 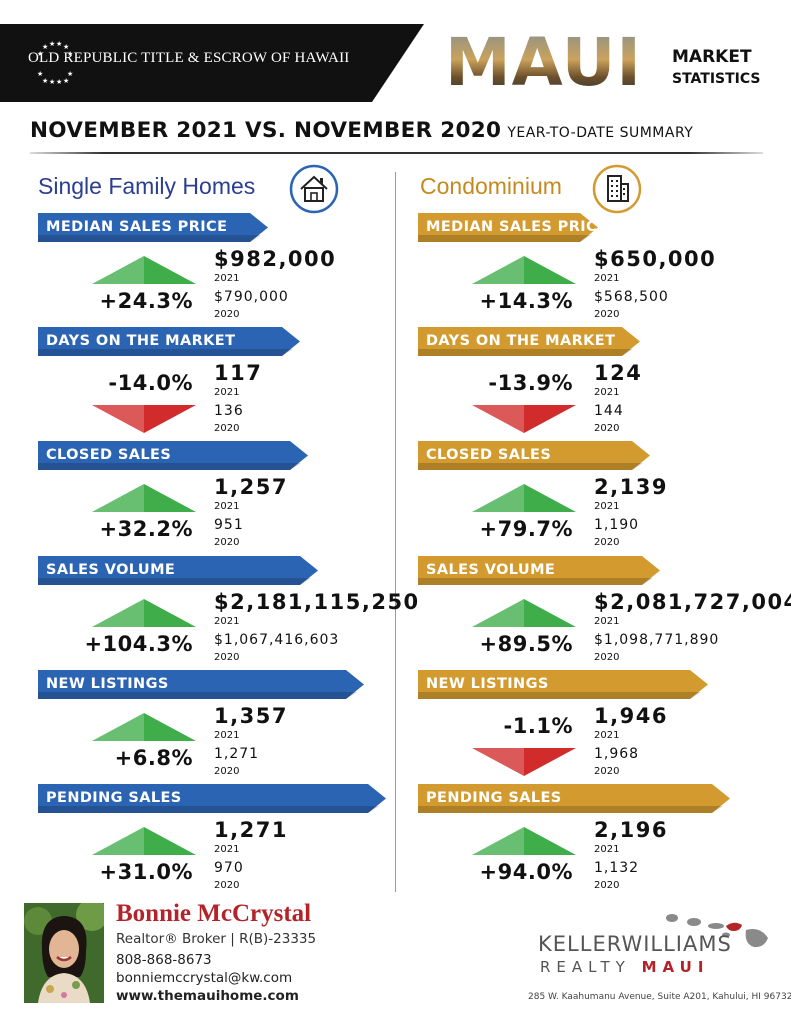 I want to click on brokerage-sub-maui: MAUI, so click(x=675, y=967).